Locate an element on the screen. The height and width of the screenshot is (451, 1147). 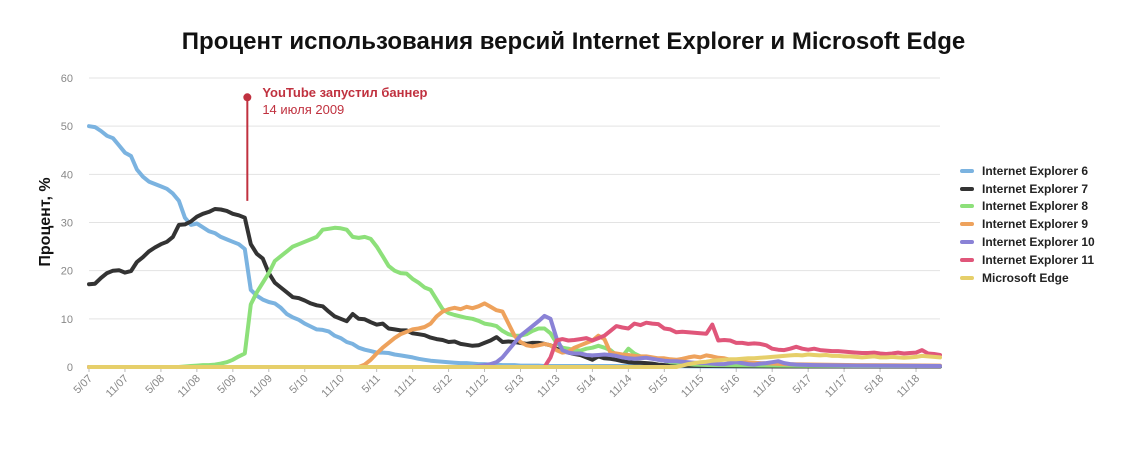
y-tick-label: 60 is located at coordinates (67, 79).